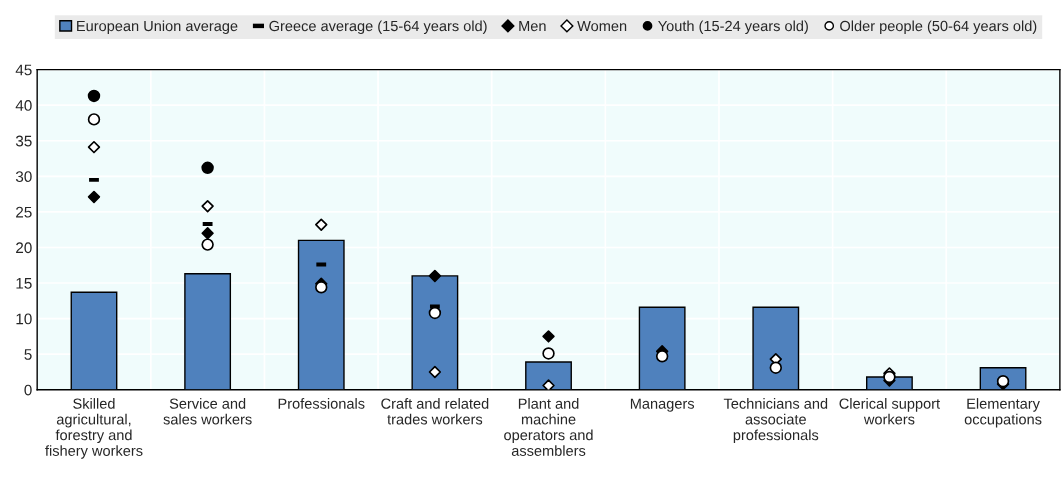 This screenshot has height=480, width=1062. Describe the element at coordinates (28, 390) in the screenshot. I see `y-tick-label: 0` at that location.